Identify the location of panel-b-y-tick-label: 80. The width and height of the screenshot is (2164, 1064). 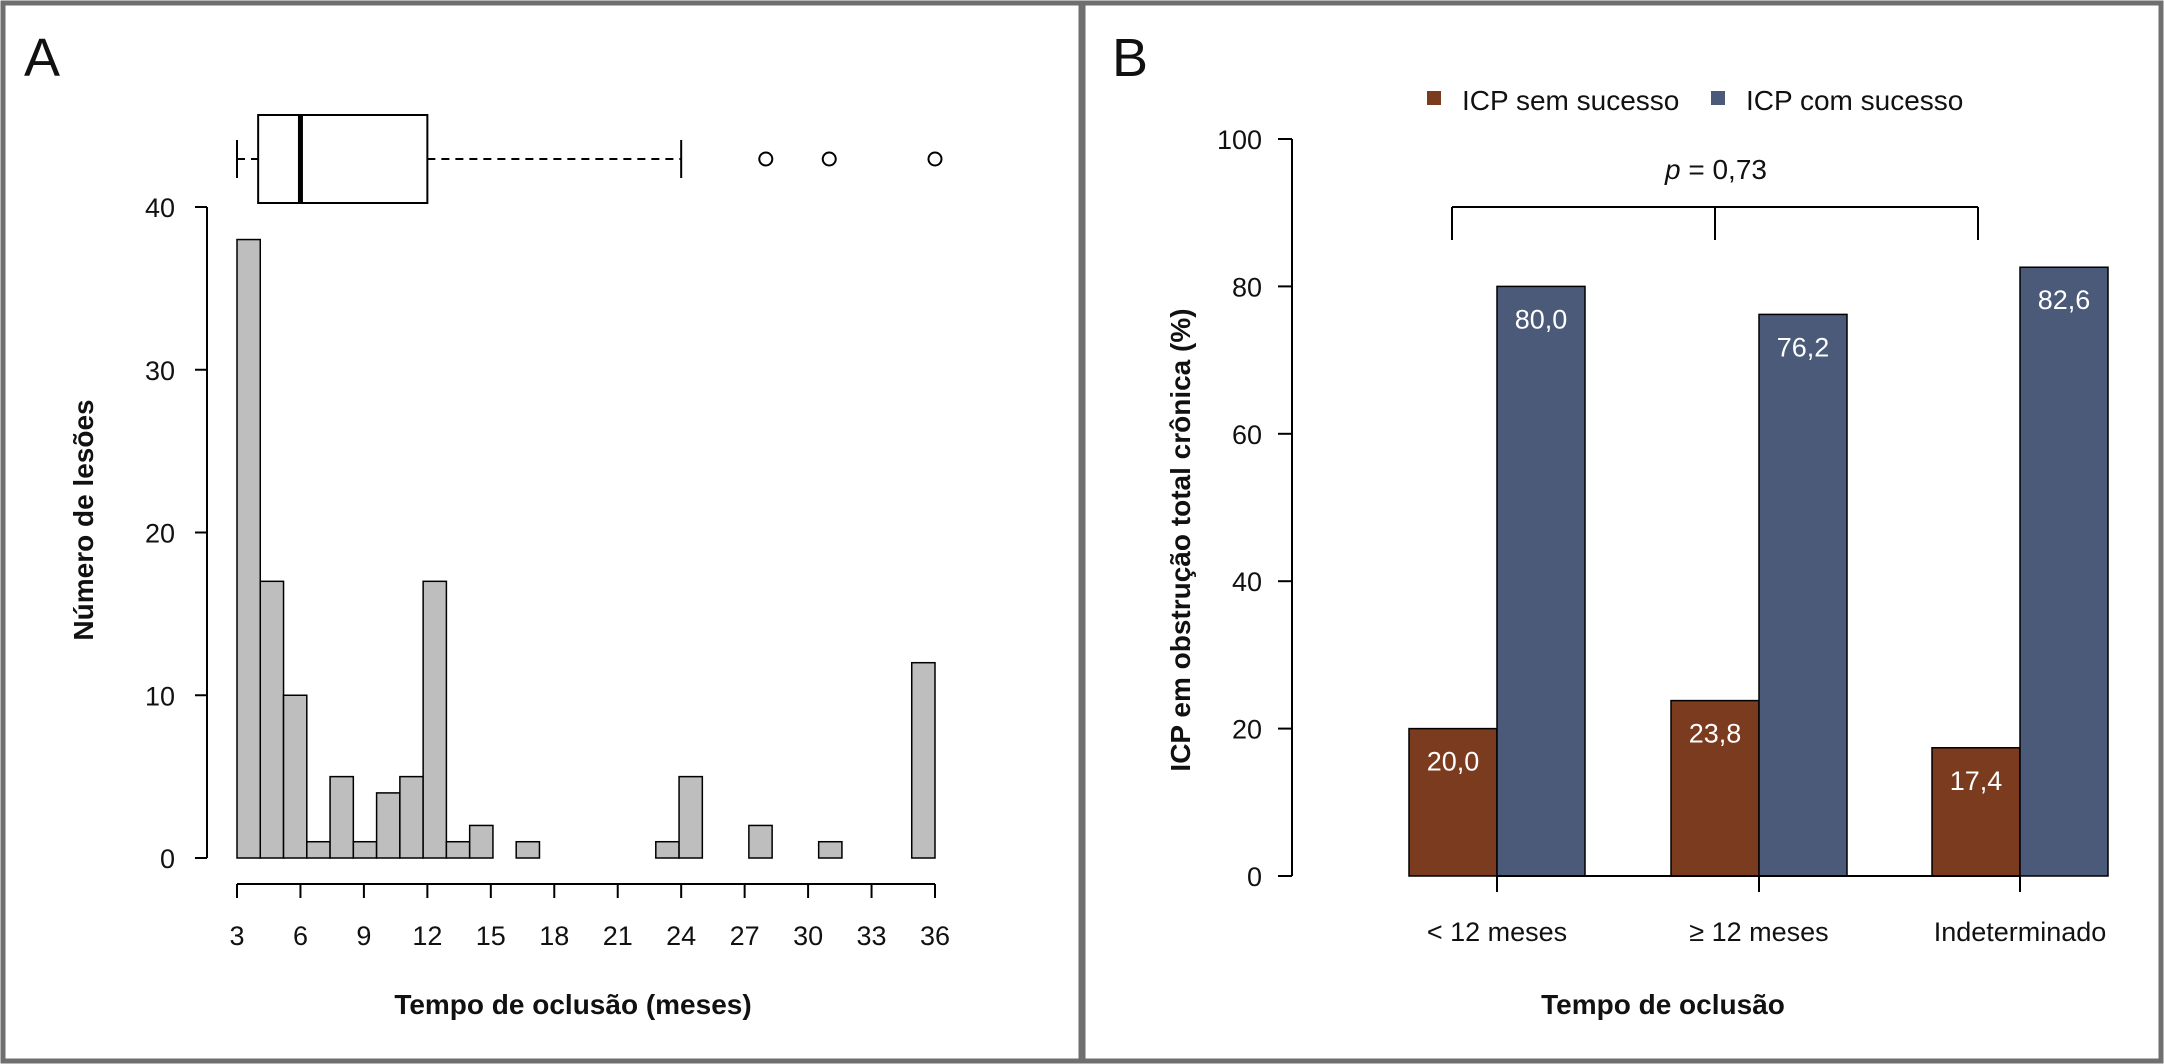
(1247, 287).